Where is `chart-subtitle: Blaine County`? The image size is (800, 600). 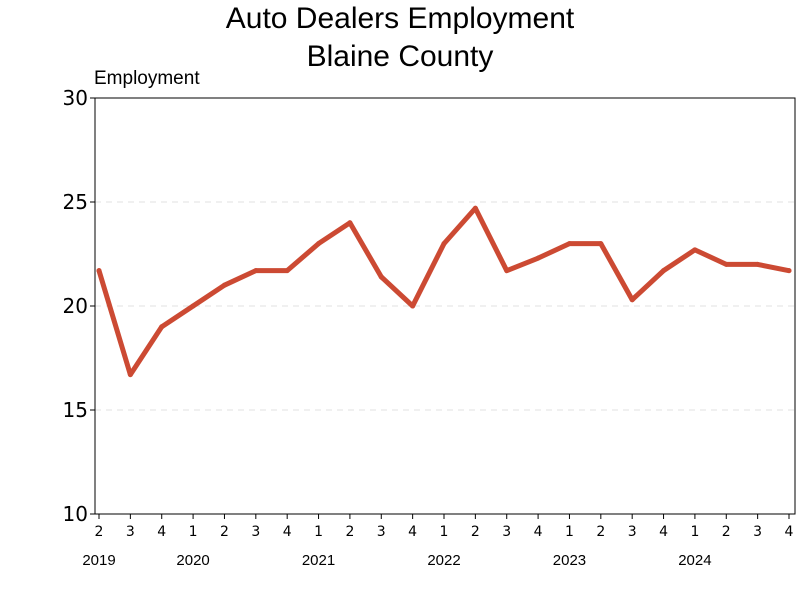
chart-subtitle: Blaine County is located at coordinates (400, 56).